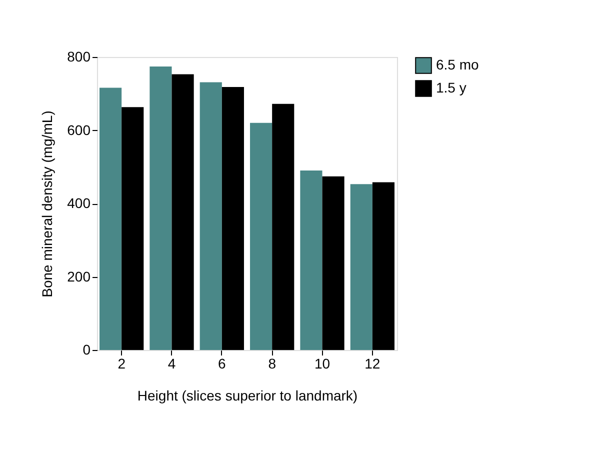 The width and height of the screenshot is (590, 468). I want to click on y-axis-title: Bone mineral density (mg/mL), so click(47, 204).